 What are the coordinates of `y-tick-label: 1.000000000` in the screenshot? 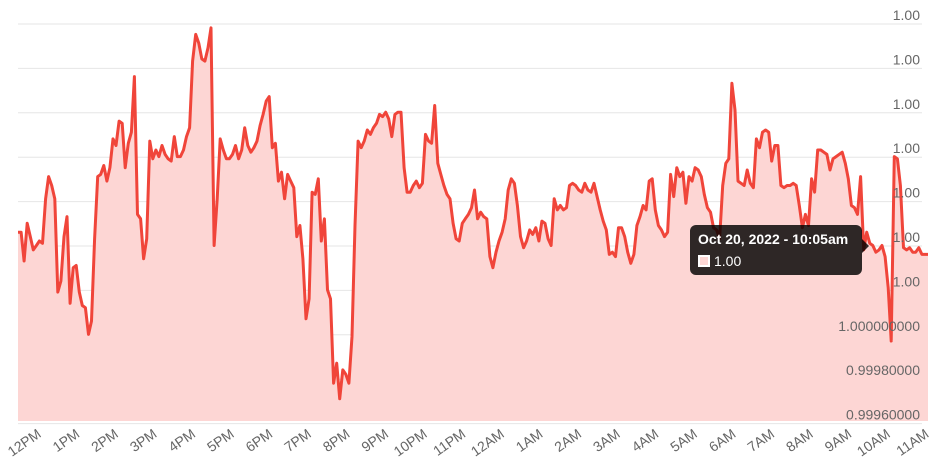 It's located at (879, 326).